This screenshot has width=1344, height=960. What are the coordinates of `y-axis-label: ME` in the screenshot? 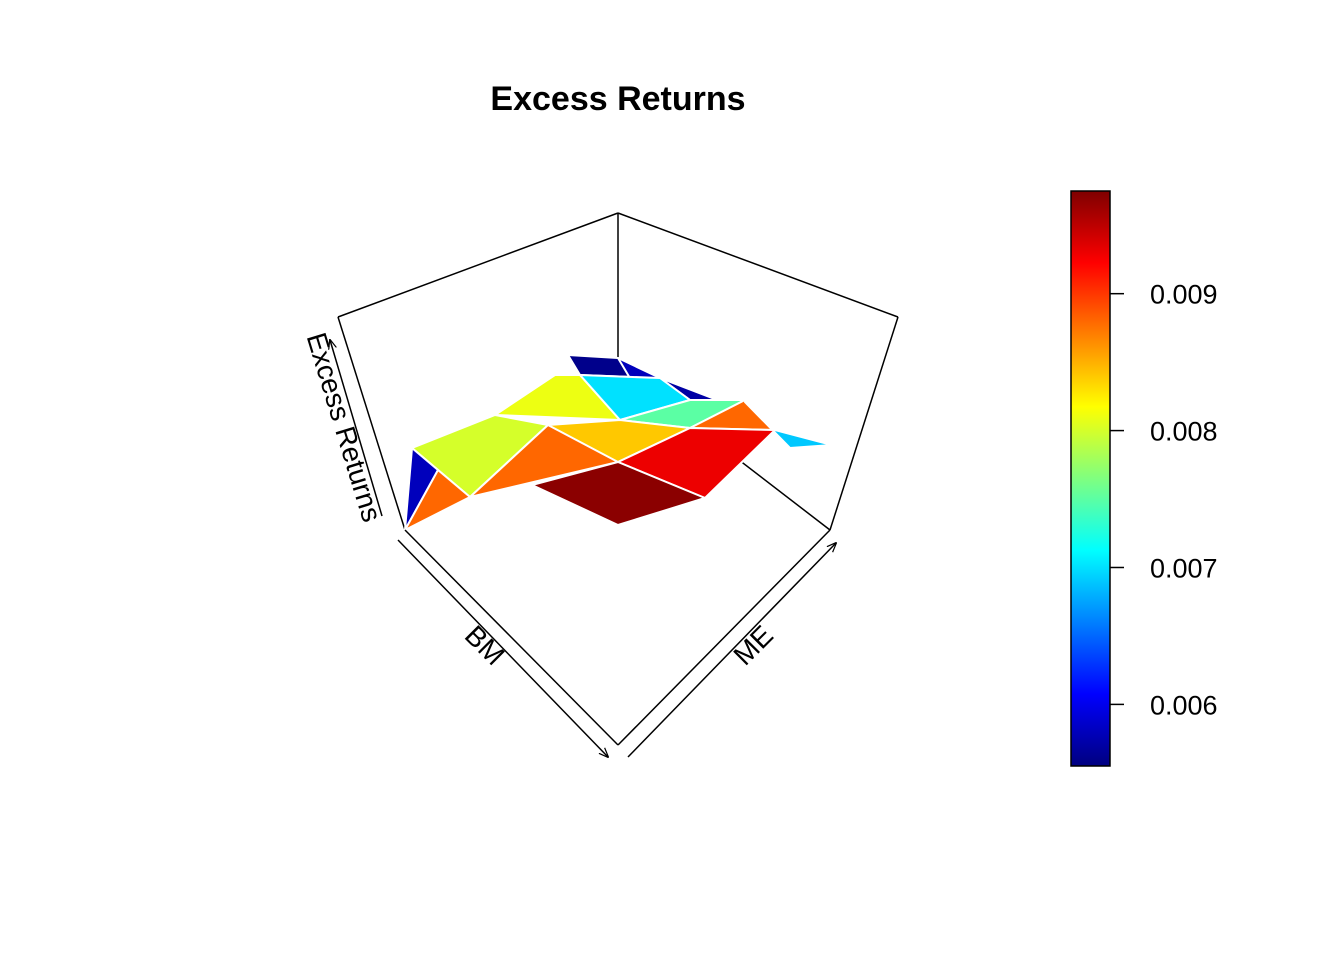 It's located at (753, 645).